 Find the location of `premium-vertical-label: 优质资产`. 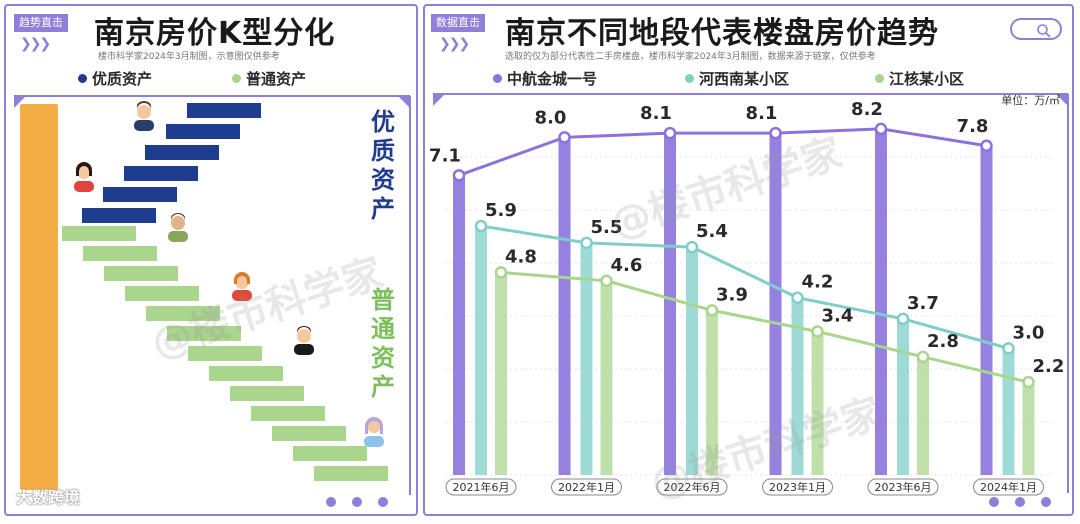

premium-vertical-label: 优质资产 is located at coordinates (383, 165).